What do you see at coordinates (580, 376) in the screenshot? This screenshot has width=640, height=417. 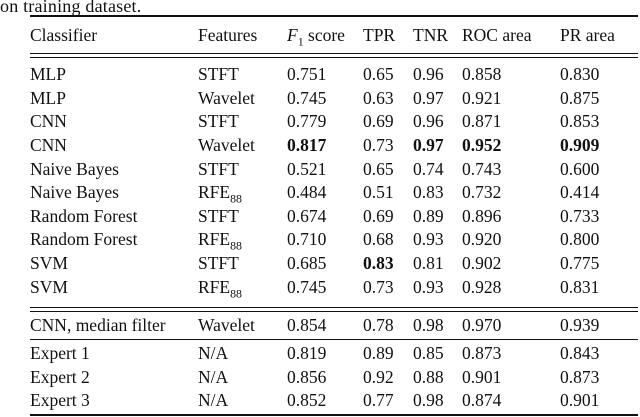 I see `cell-pr-area: 0.873` at bounding box center [580, 376].